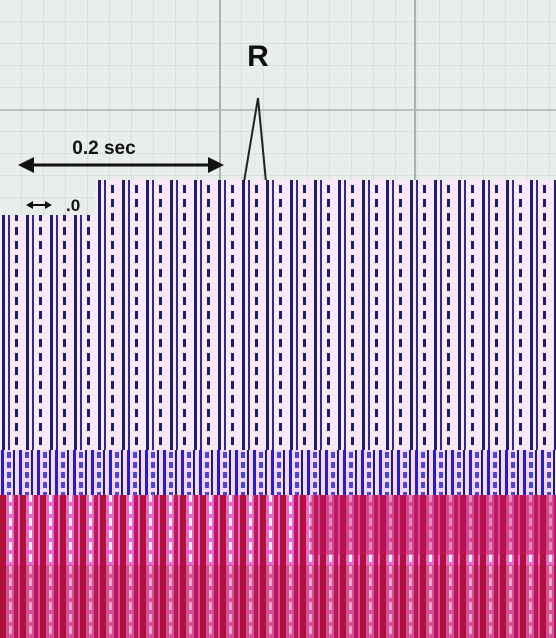  Describe the element at coordinates (104, 148) in the screenshot. I see `interval-label: 0.2 sec` at that location.